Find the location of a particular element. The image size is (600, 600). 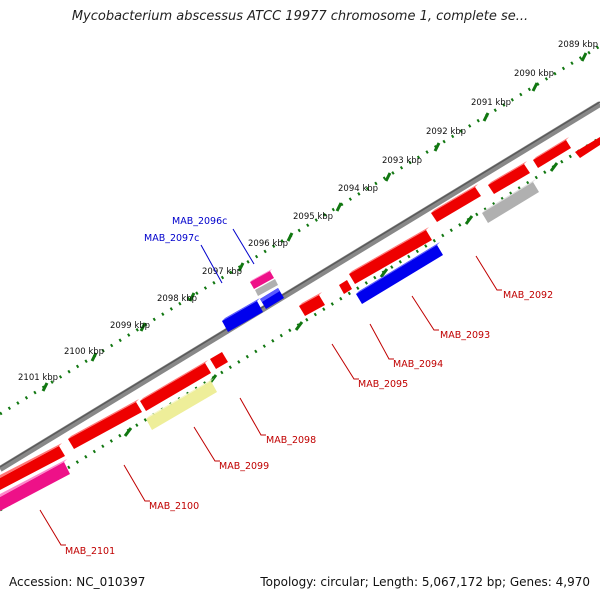

kbp-label: 2100 kbp is located at coordinates (84, 352).